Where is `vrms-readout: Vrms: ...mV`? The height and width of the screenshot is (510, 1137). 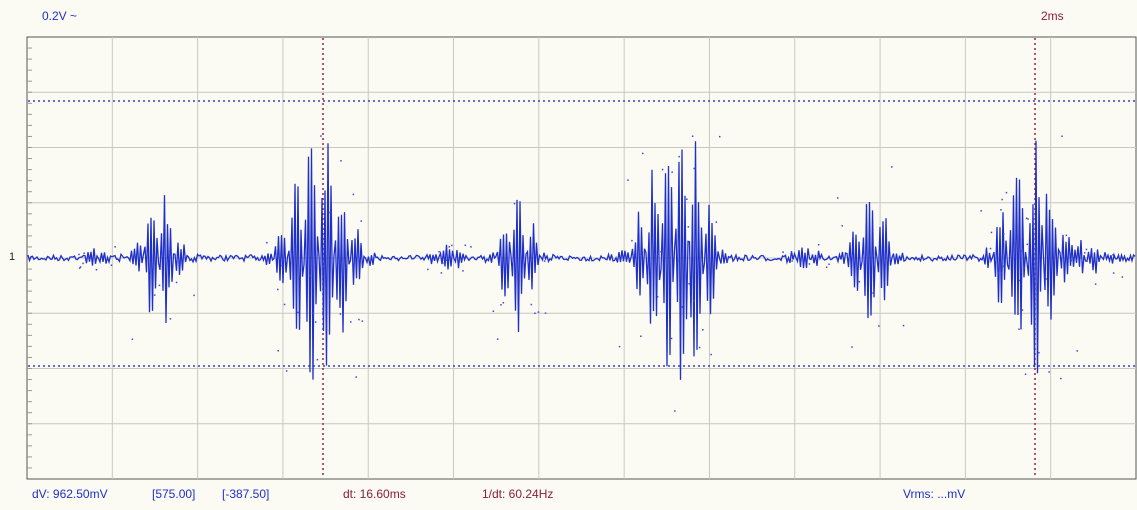 vrms-readout: Vrms: ...mV is located at coordinates (934, 494).